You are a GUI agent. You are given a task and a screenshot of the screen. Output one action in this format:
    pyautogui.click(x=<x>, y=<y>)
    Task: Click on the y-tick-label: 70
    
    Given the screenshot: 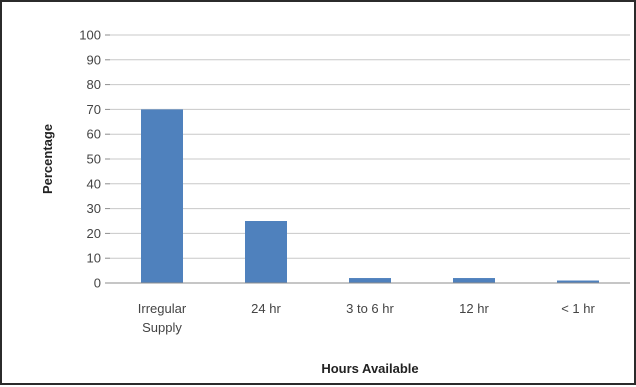 What is the action you would take?
    pyautogui.click(x=94, y=109)
    